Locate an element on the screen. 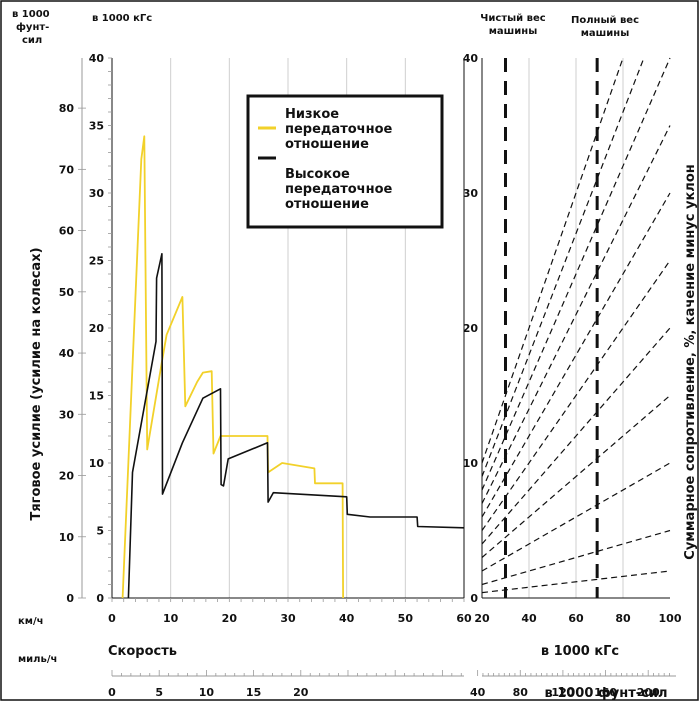 The height and width of the screenshot is (701, 699). y-lbf-tick-label: 30 is located at coordinates (67, 414).